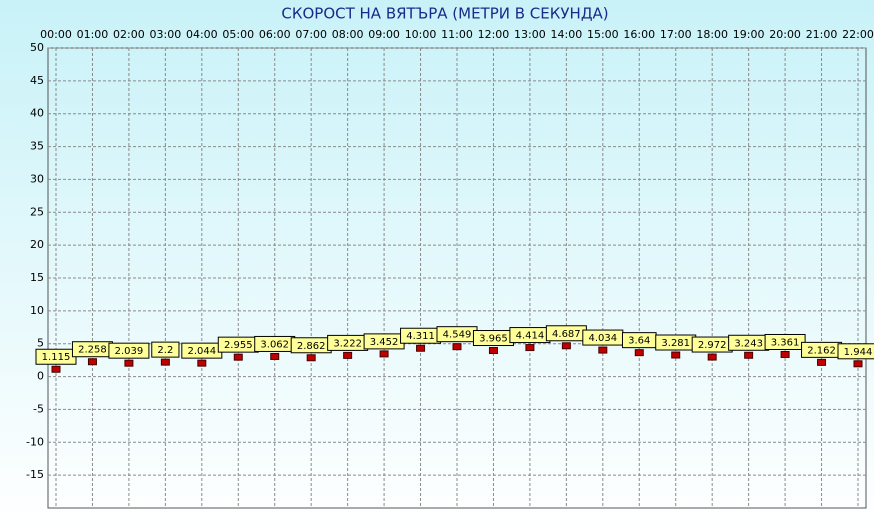  Describe the element at coordinates (785, 342) in the screenshot. I see `value-label: 3.361` at that location.